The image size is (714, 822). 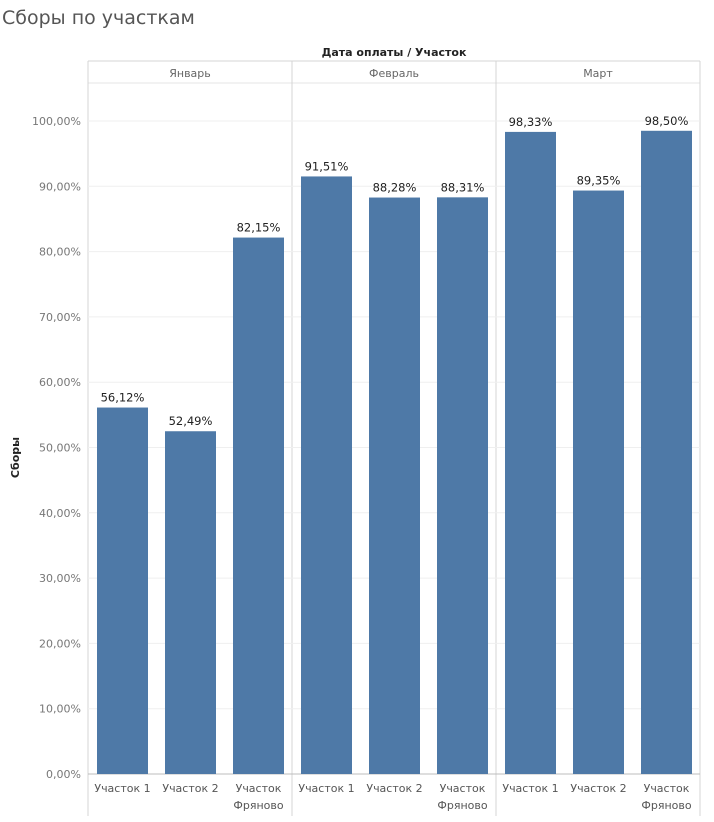 I want to click on bar-value-label: 98,33%, so click(x=531, y=122).